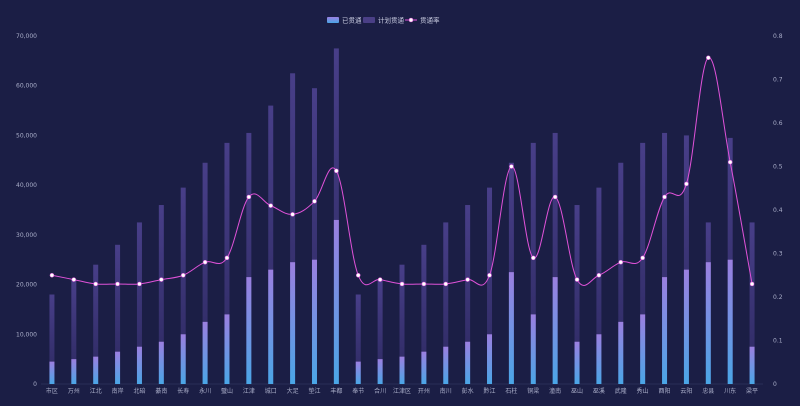 The image size is (800, 406). I want to click on x-tick-label: 铜梁, so click(533, 391).